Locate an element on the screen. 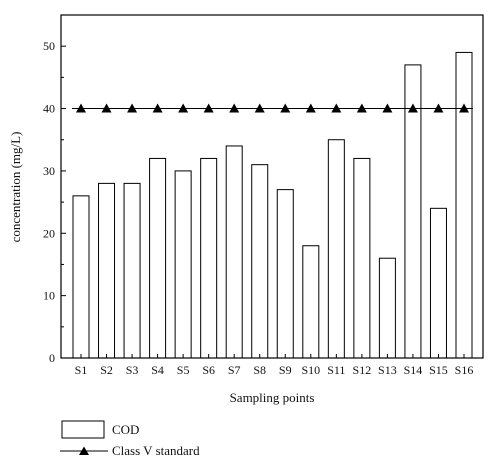  bar-s10 is located at coordinates (311, 302).